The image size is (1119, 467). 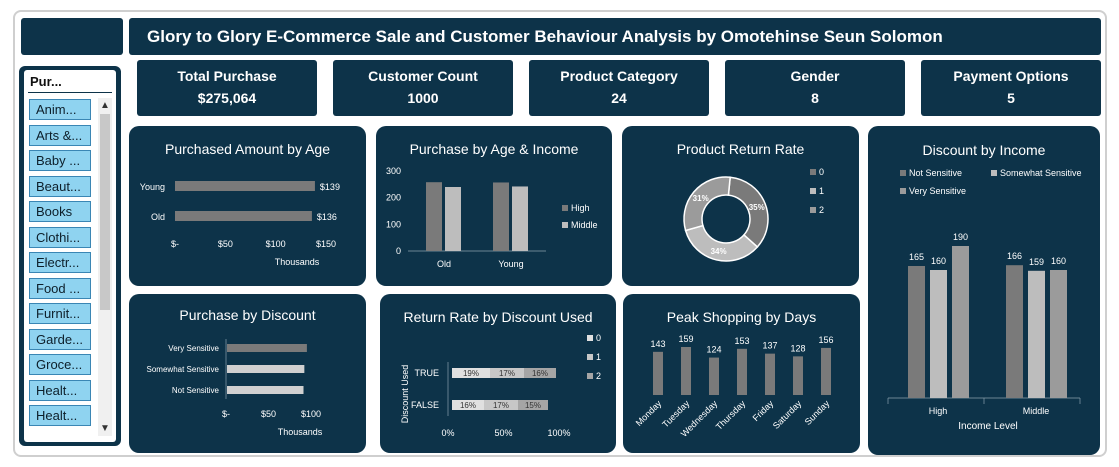 What do you see at coordinates (584, 225) in the screenshot?
I see `legend-label: Middle` at bounding box center [584, 225].